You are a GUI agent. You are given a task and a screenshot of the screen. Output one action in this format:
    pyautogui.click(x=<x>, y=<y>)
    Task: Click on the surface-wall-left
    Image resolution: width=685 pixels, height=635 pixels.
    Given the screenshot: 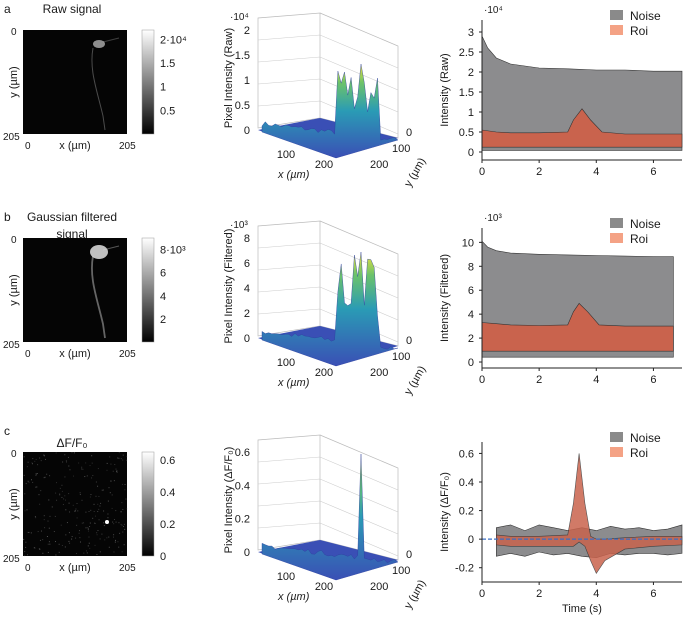 What is the action you would take?
    pyautogui.click(x=289, y=278)
    